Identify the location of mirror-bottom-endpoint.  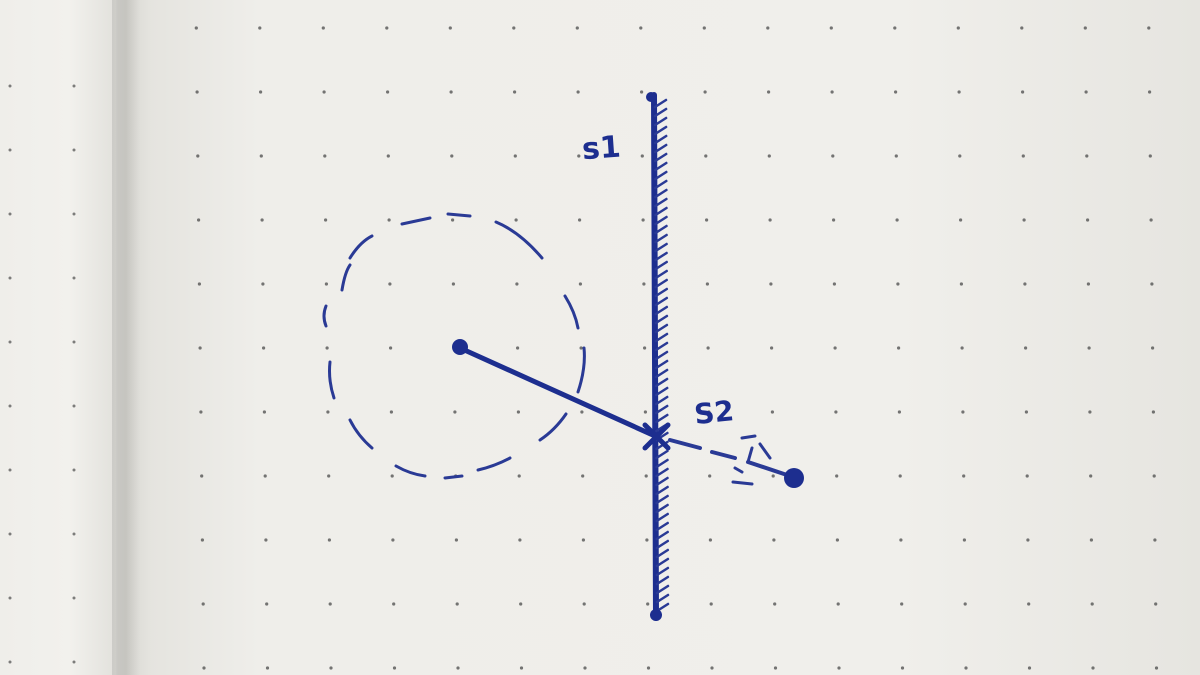
(656, 615).